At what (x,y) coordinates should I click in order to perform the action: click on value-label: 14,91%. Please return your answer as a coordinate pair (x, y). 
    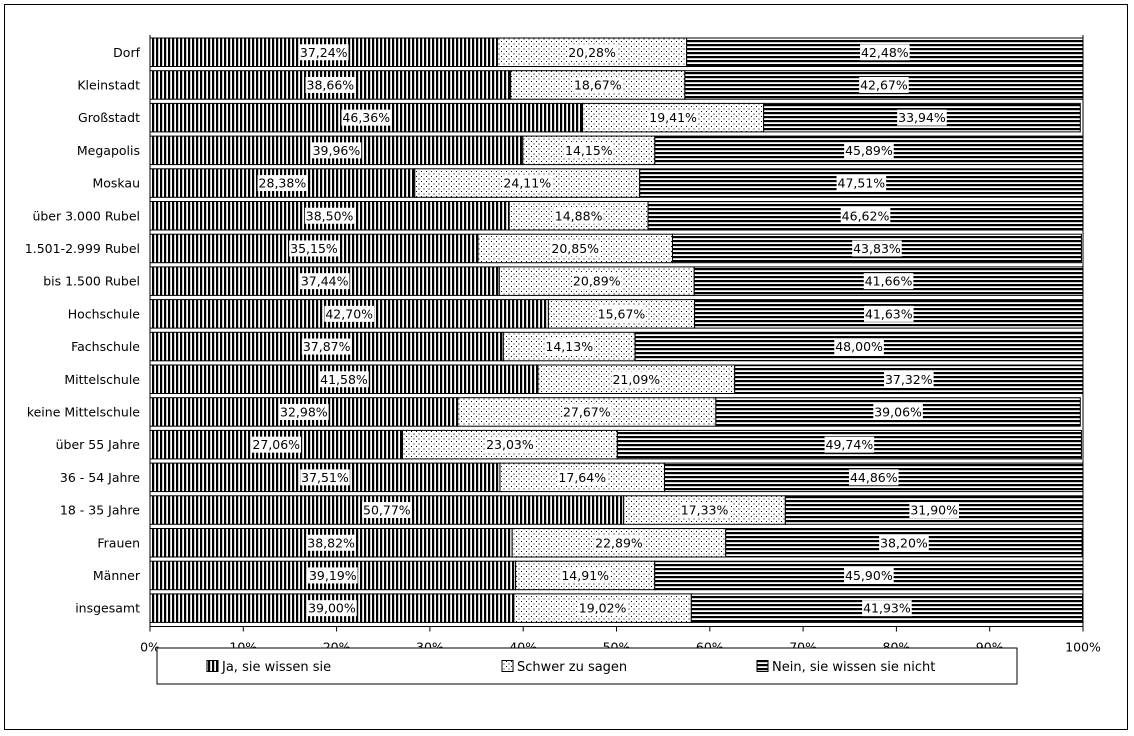
    Looking at the image, I should click on (585, 575).